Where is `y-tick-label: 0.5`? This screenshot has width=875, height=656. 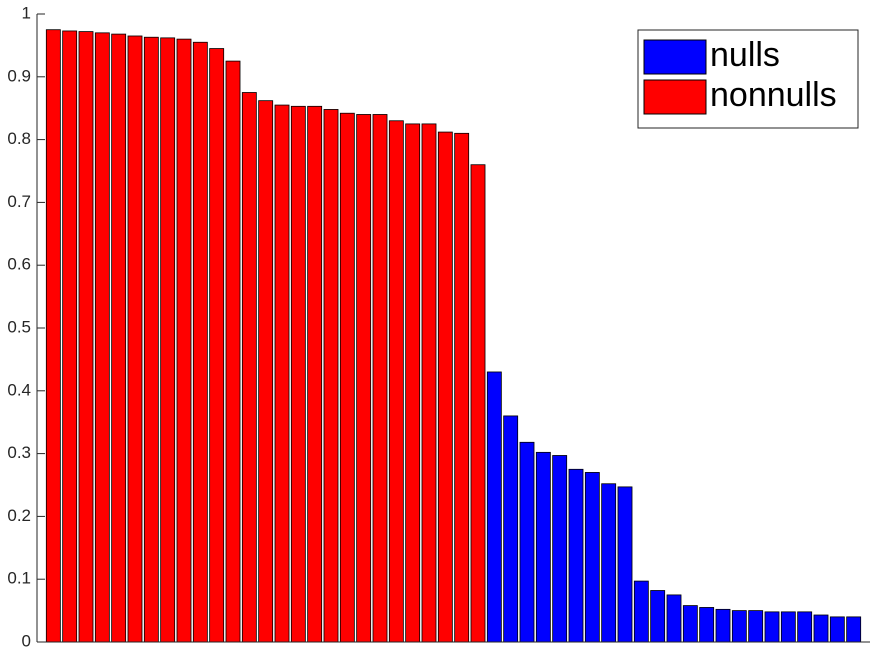
y-tick-label: 0.5 is located at coordinates (19, 326).